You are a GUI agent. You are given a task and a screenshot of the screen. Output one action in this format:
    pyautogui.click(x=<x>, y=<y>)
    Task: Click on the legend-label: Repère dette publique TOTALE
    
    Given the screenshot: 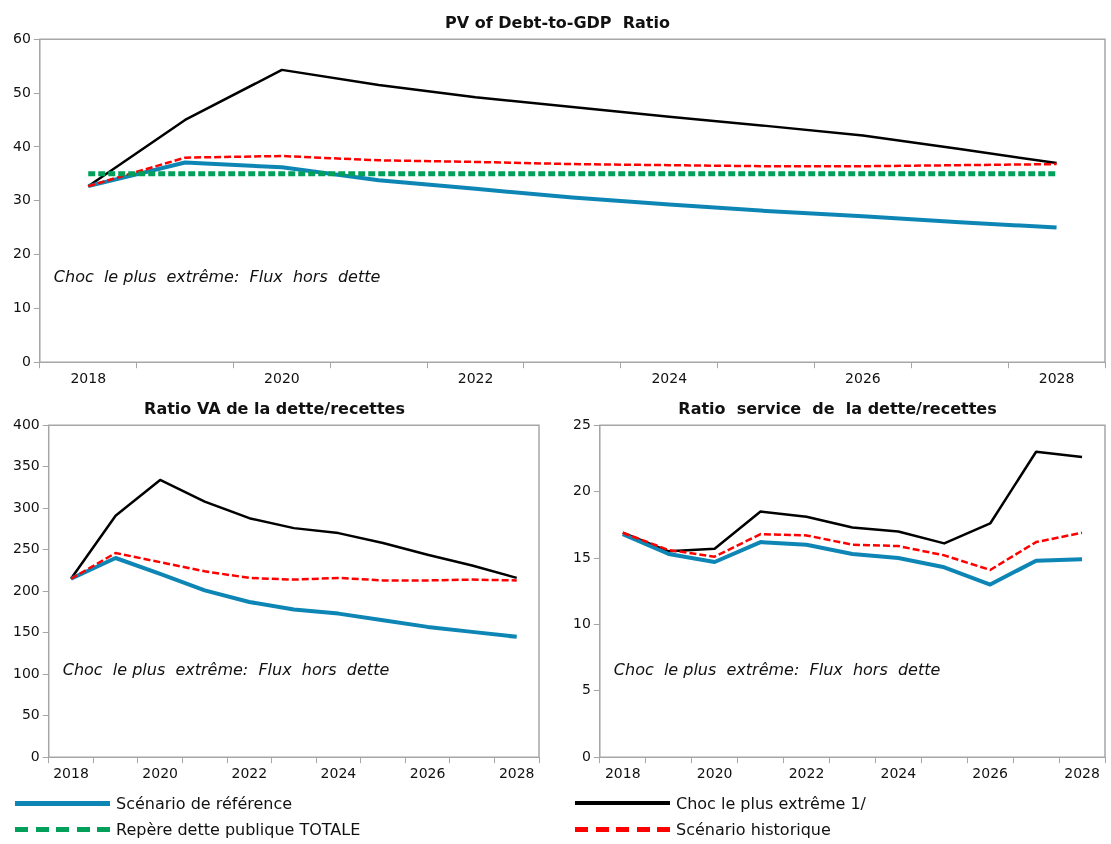 What is the action you would take?
    pyautogui.click(x=238, y=829)
    